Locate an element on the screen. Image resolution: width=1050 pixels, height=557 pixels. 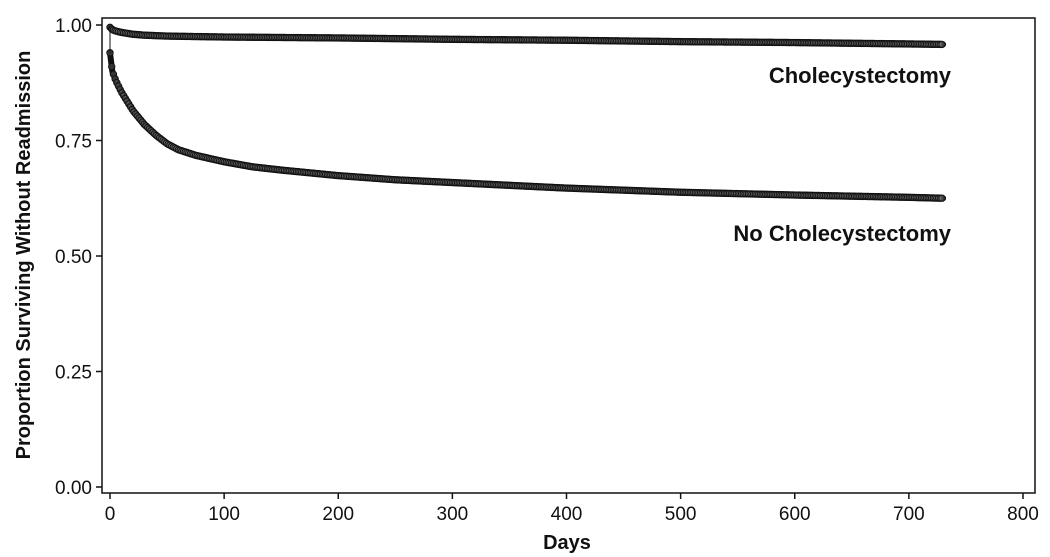
series-label-cholecystectomy: Cholecystectomy is located at coordinates (860, 75).